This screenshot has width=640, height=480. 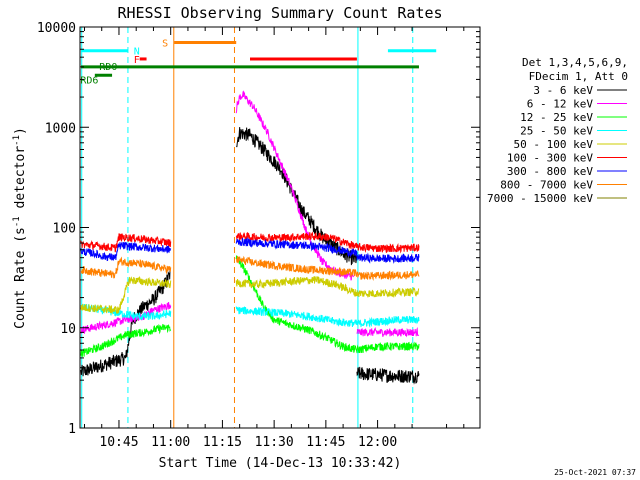 I want to click on y-tick-label: 10000, so click(x=56, y=28).